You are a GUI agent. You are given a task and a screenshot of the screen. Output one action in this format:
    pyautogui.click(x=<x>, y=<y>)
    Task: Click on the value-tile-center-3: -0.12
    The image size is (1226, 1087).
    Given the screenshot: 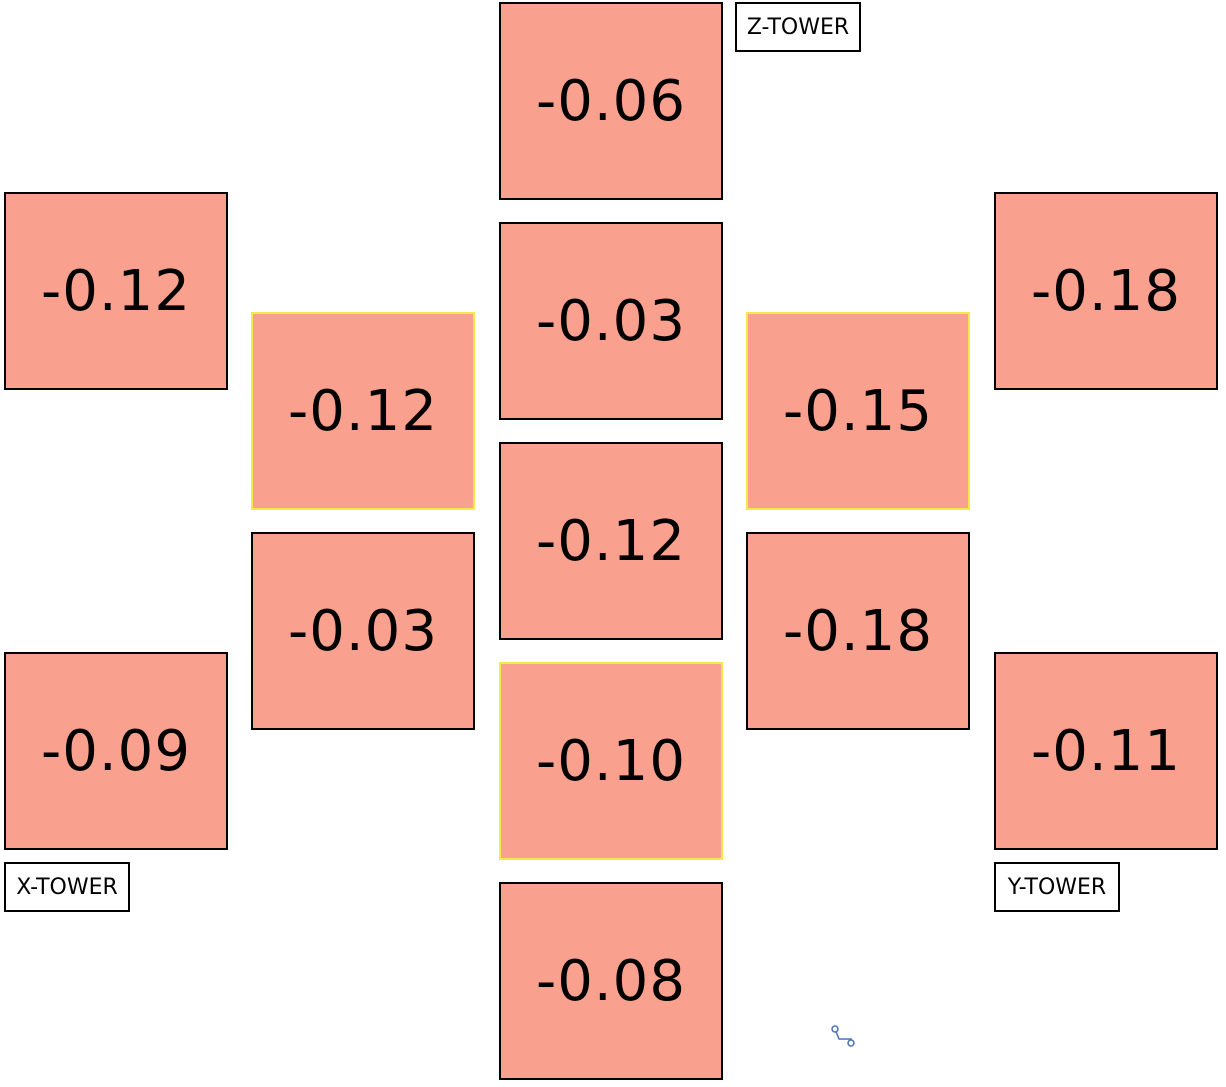 What is the action you would take?
    pyautogui.click(x=611, y=541)
    